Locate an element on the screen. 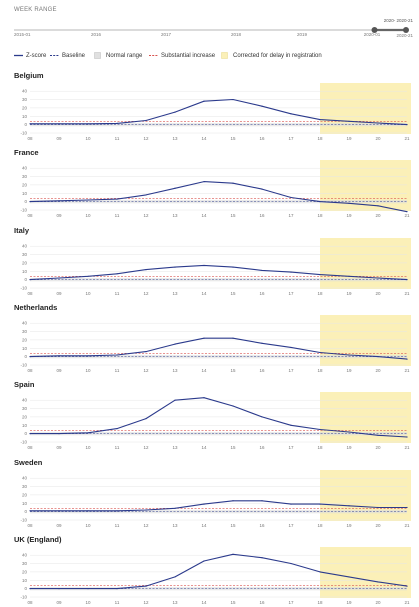 The height and width of the screenshot is (607, 419). x-tick-label: 13 is located at coordinates (175, 447).